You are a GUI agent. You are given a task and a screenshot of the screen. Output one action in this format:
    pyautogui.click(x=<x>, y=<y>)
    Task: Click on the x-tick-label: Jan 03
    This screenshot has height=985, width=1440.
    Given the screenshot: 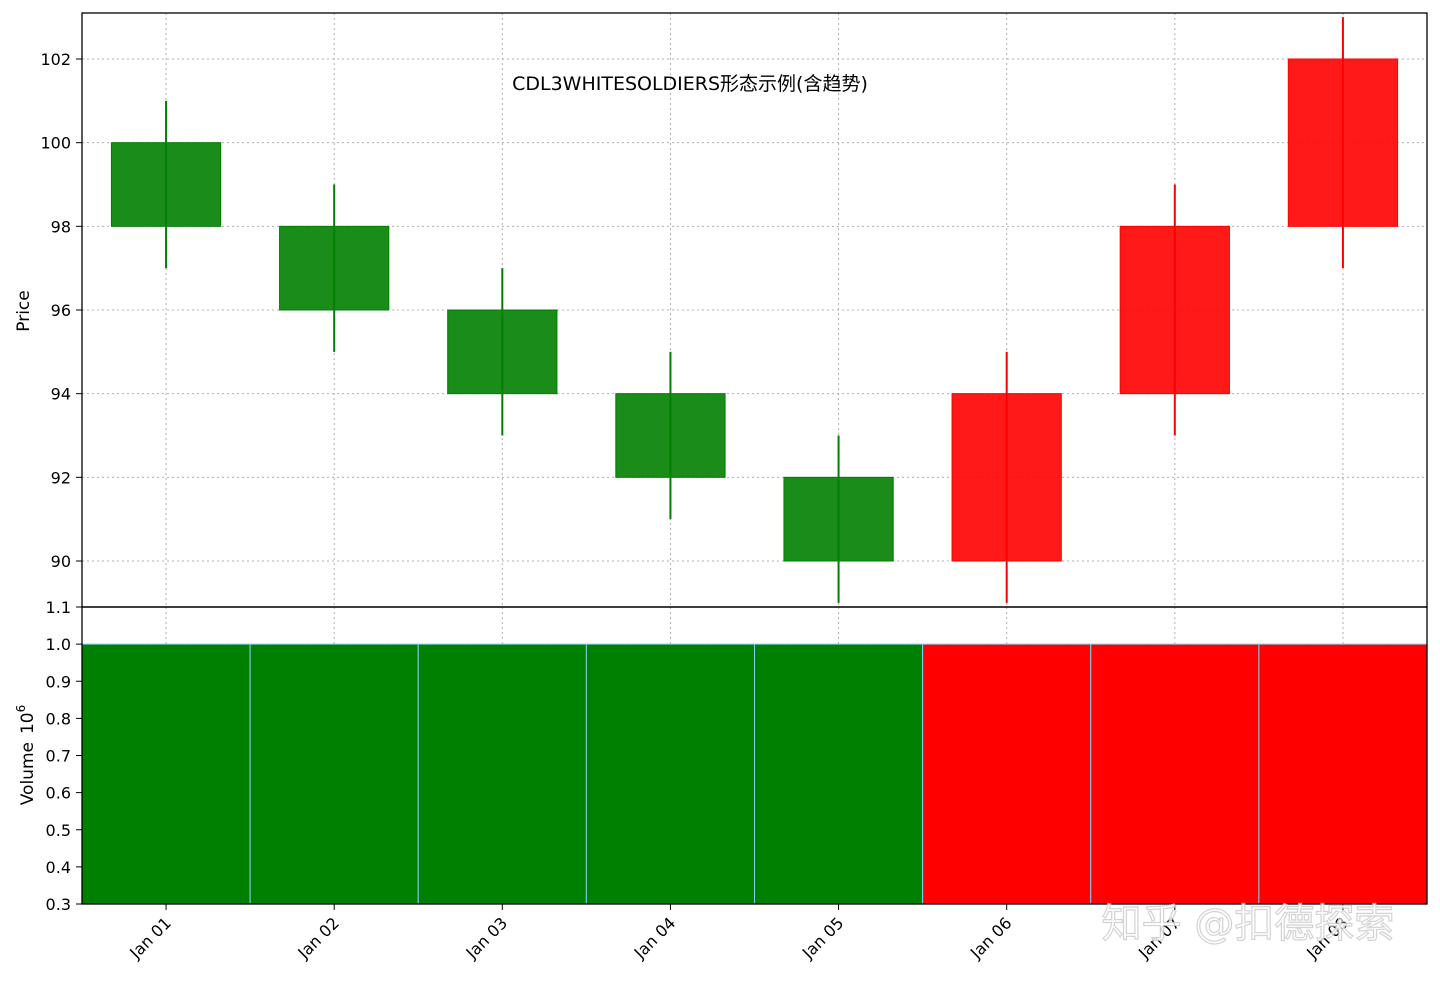 What is the action you would take?
    pyautogui.click(x=487, y=938)
    